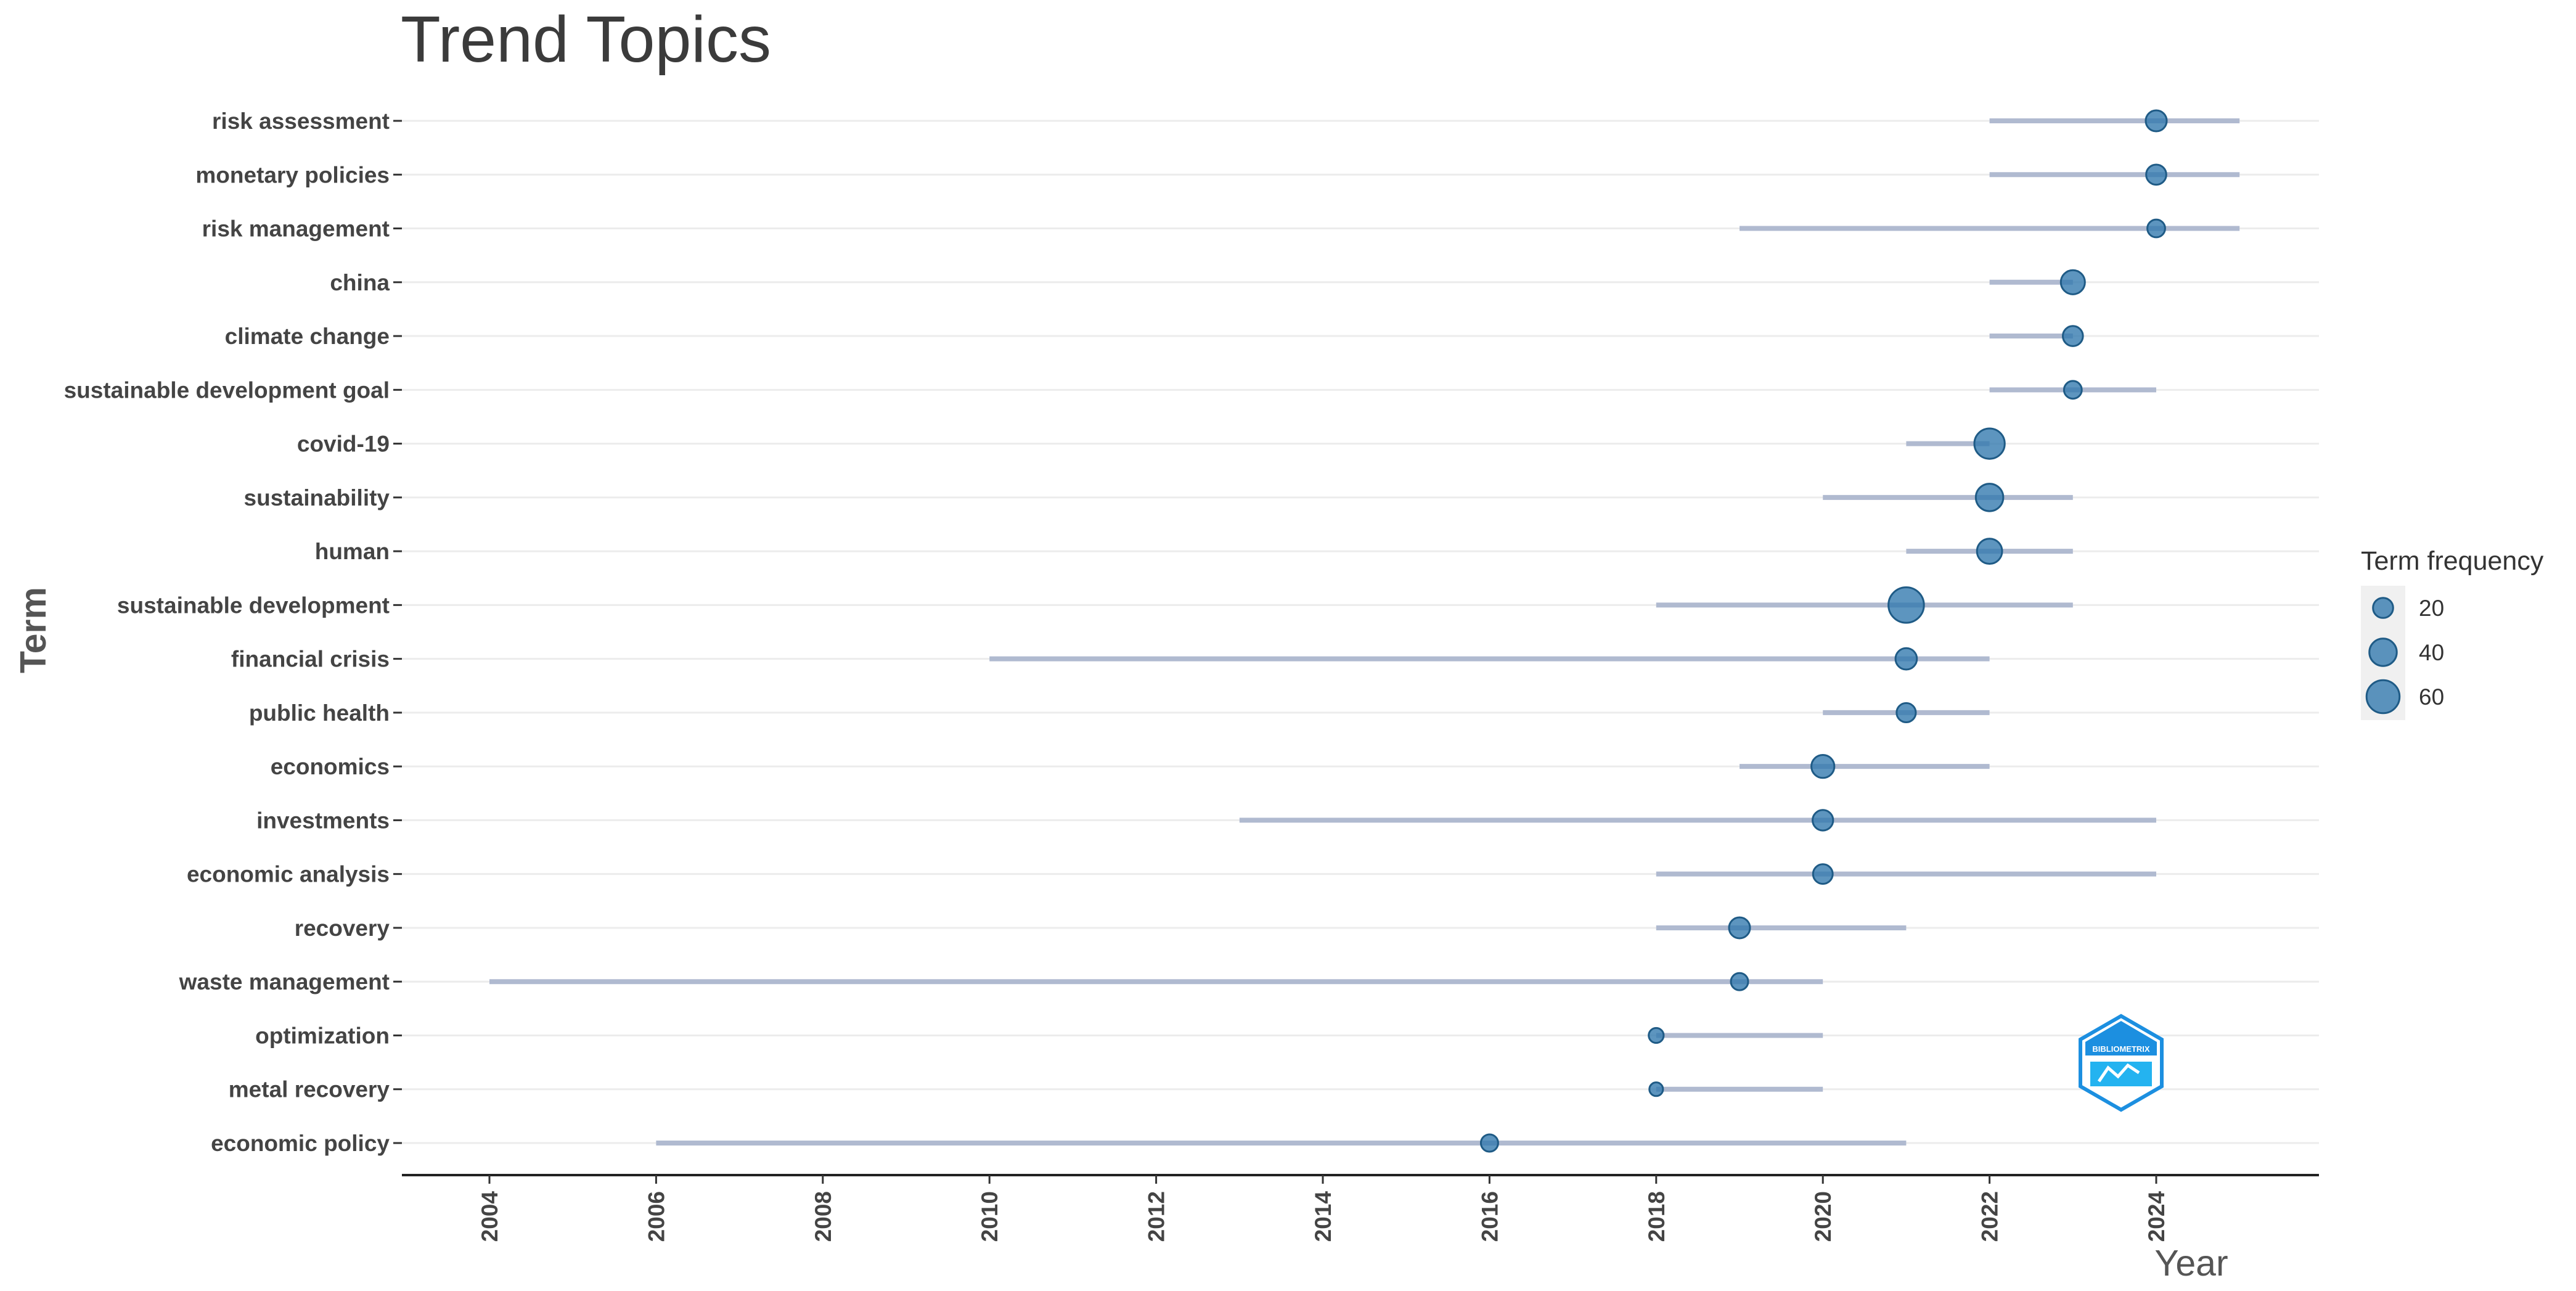  What do you see at coordinates (2118, 1073) in the screenshot?
I see `logo-trend-icon` at bounding box center [2118, 1073].